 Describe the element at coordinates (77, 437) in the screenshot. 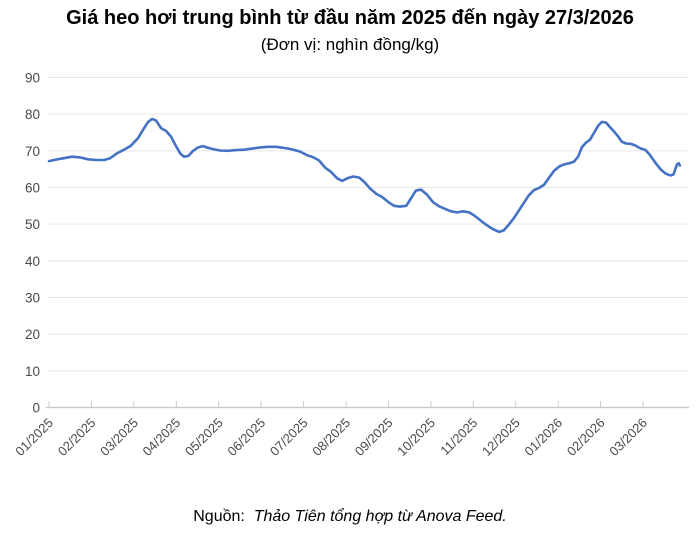

I see `x-axis-label: 02/2025` at that location.